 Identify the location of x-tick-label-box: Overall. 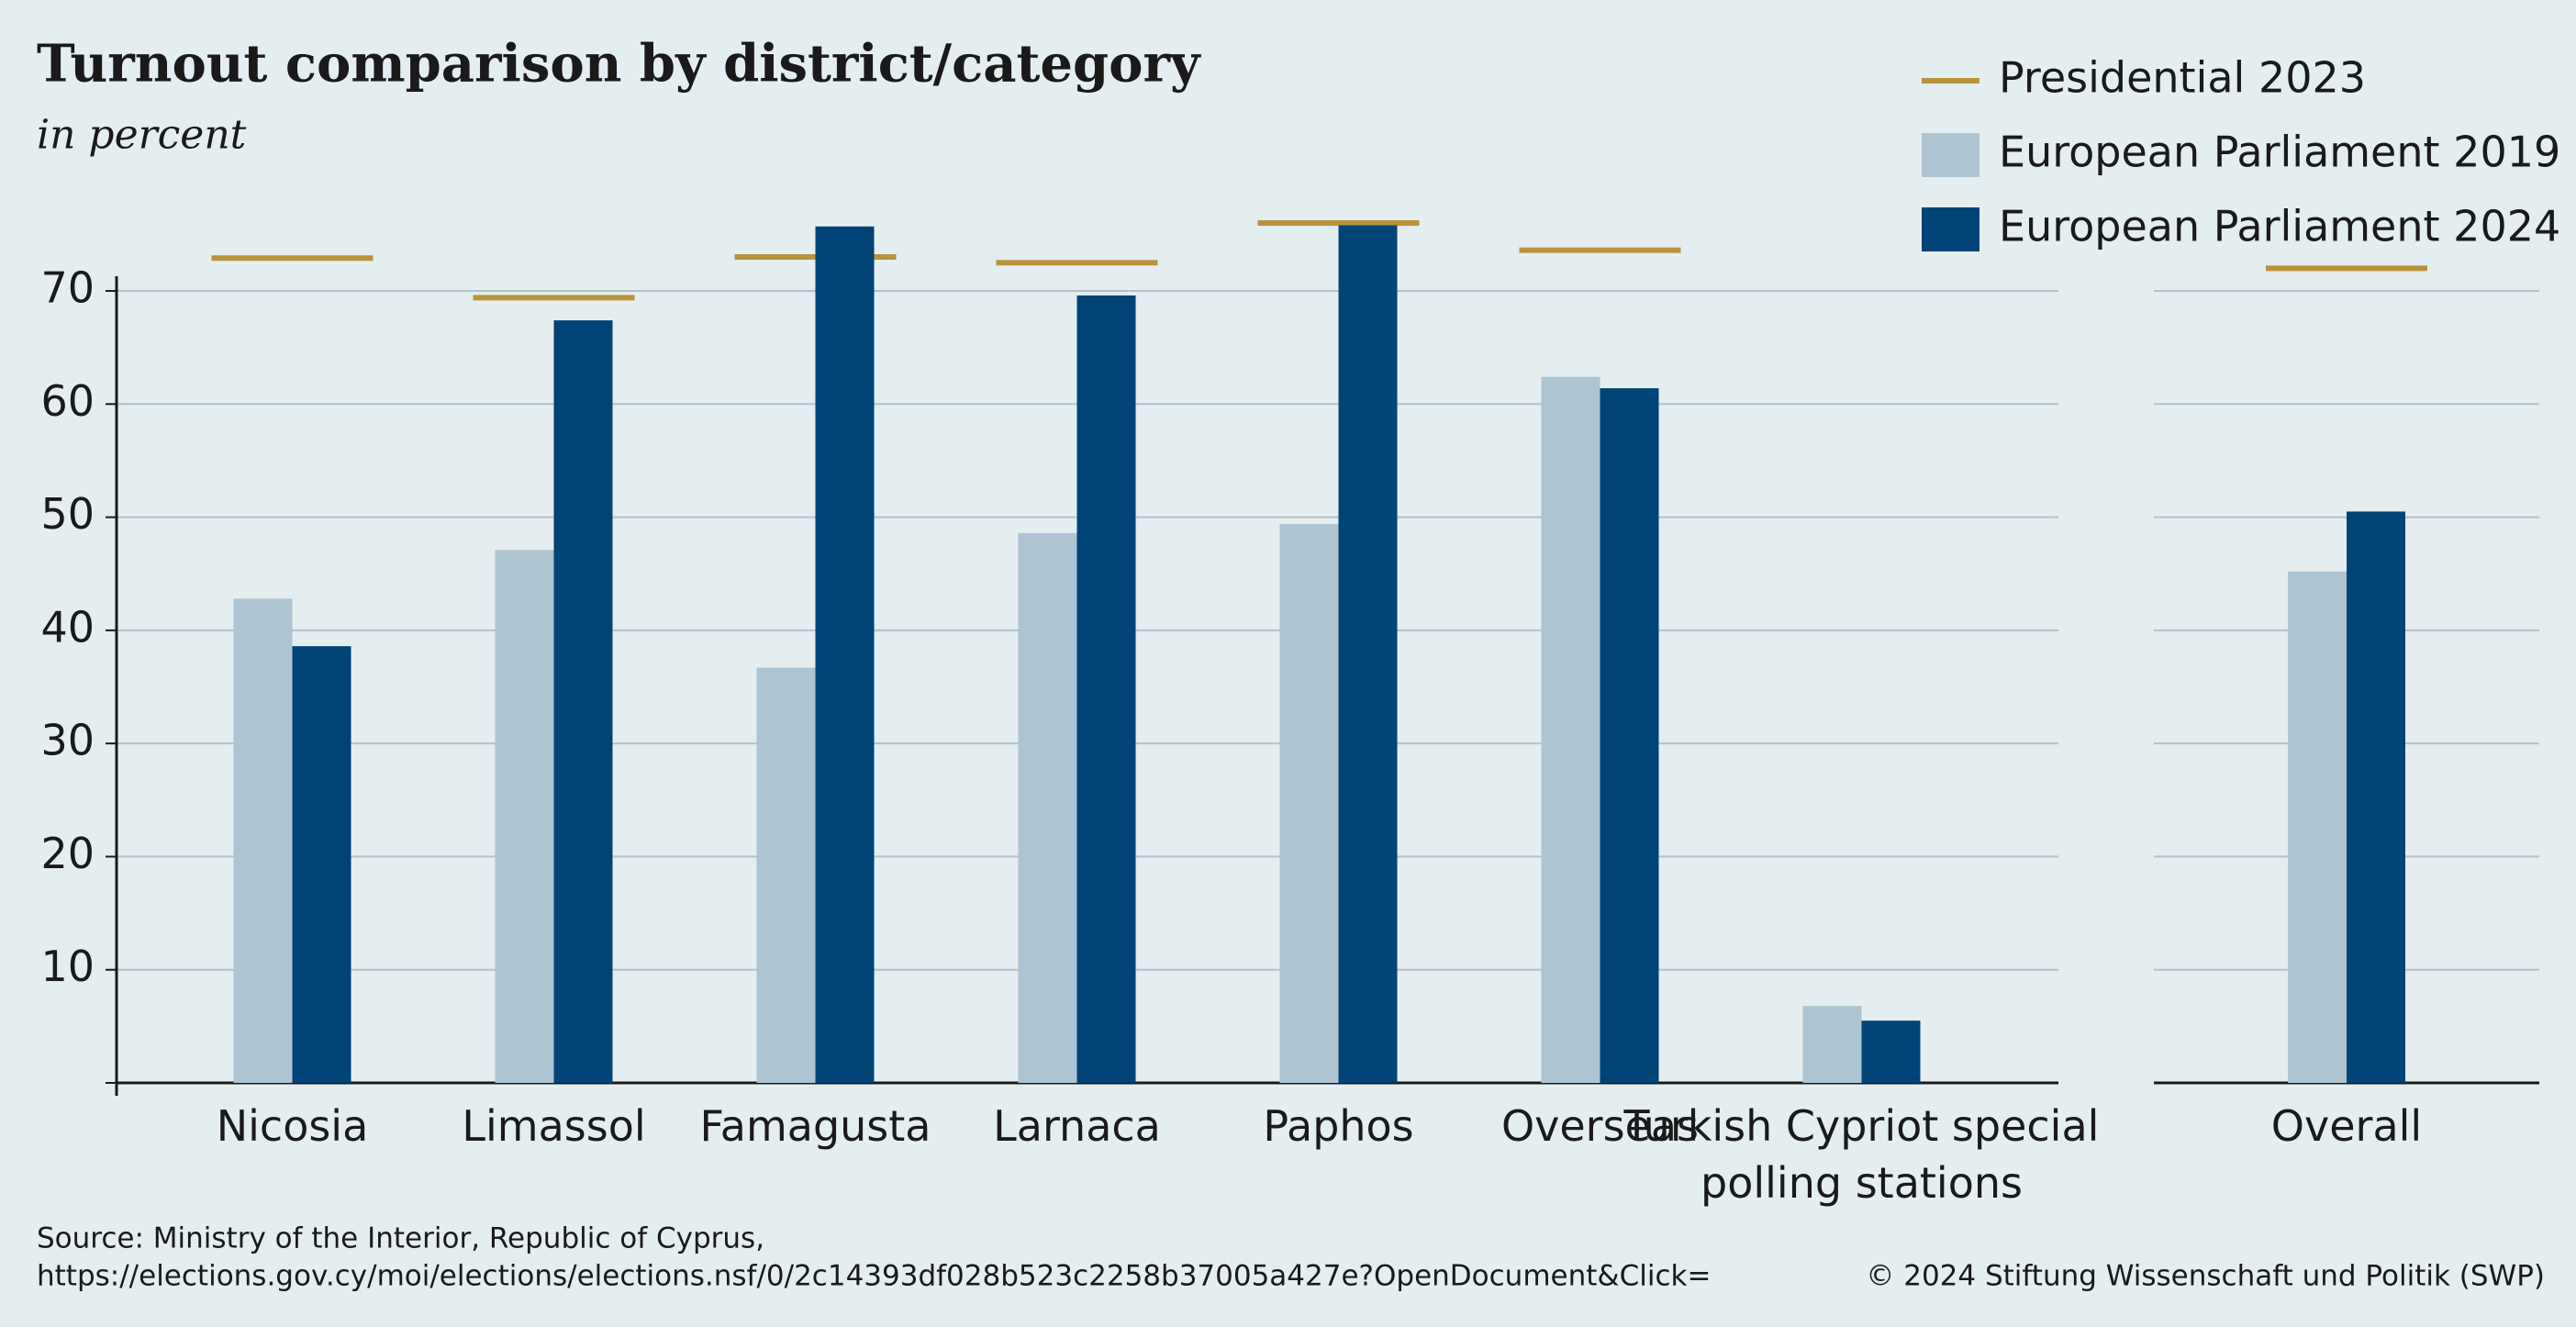
(2347, 1126).